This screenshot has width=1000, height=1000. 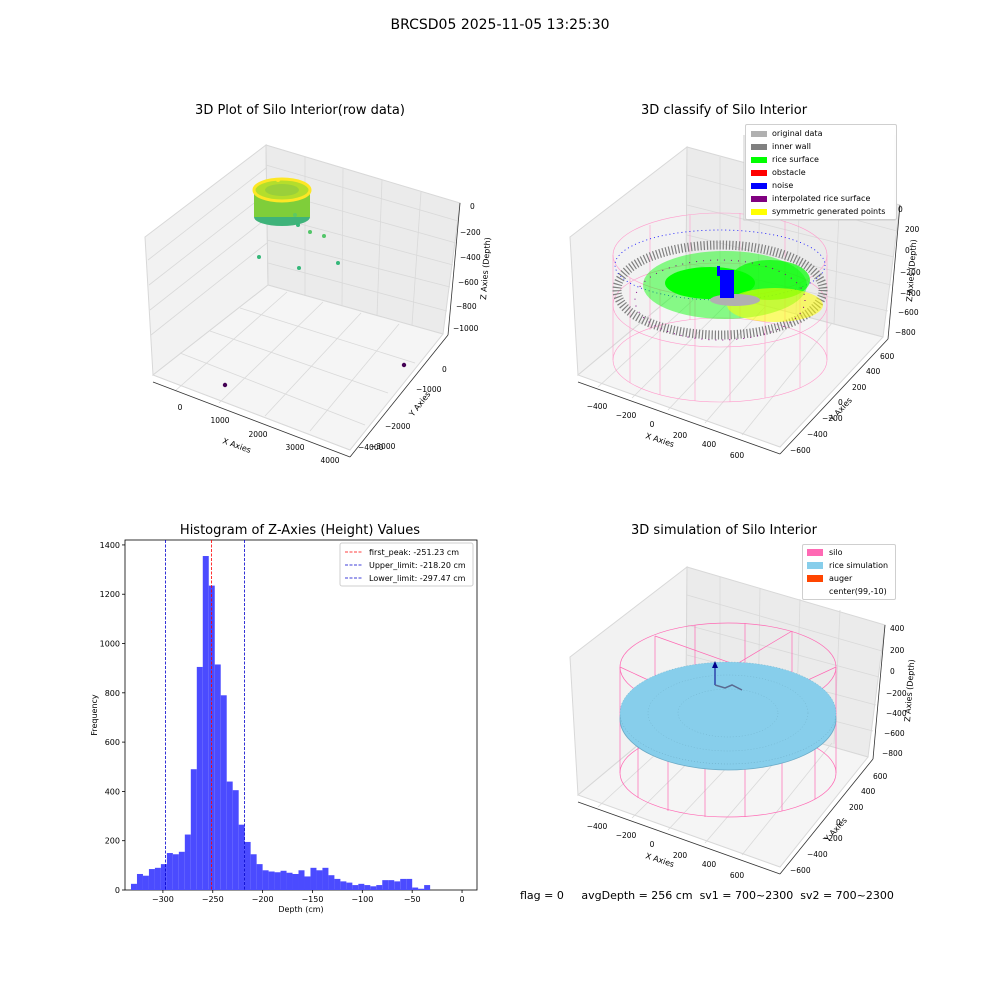 I want to click on z-tick: 400, so click(x=897, y=628).